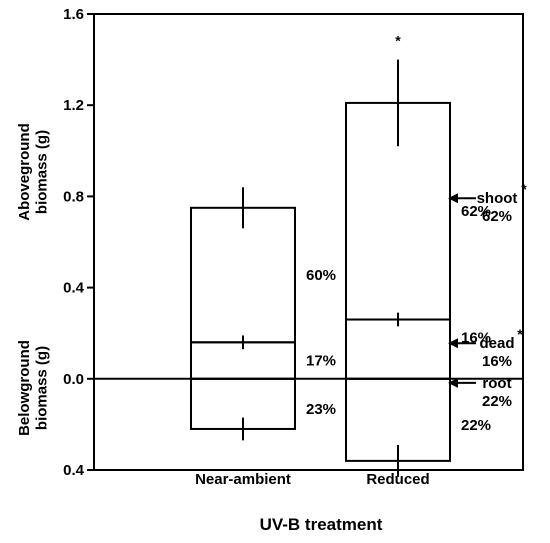 Image resolution: width=550 pixels, height=543 pixels. What do you see at coordinates (321, 275) in the screenshot?
I see `percent-label-shoot: 60%` at bounding box center [321, 275].